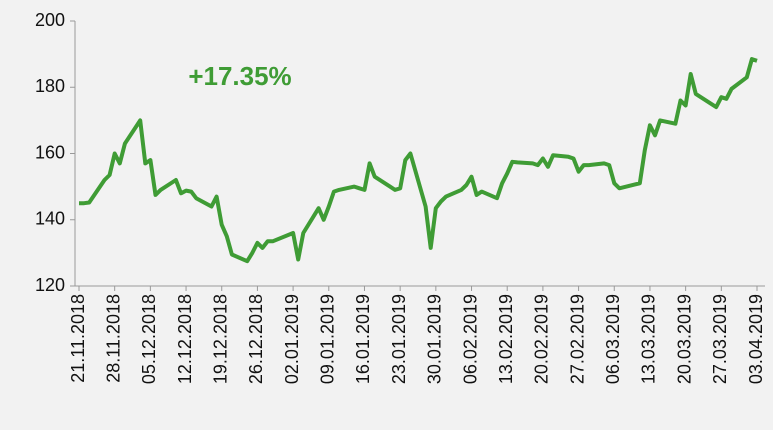  What do you see at coordinates (239, 76) in the screenshot?
I see `annotation: +17.35%` at bounding box center [239, 76].